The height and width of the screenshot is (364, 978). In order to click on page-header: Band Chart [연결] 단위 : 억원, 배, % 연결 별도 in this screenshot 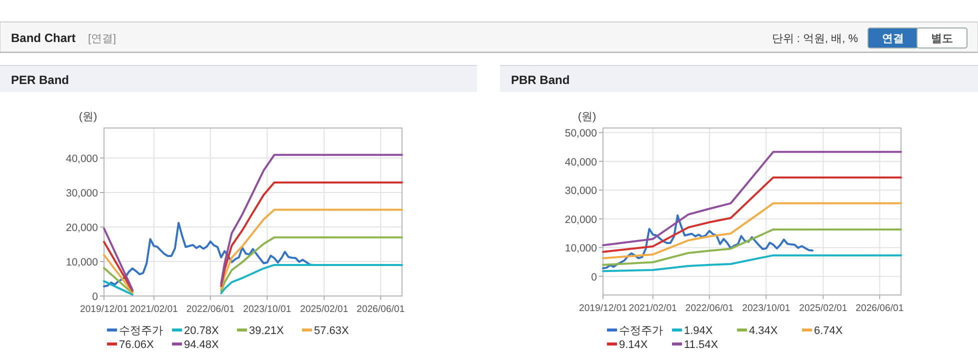, I will do `click(489, 37)`.